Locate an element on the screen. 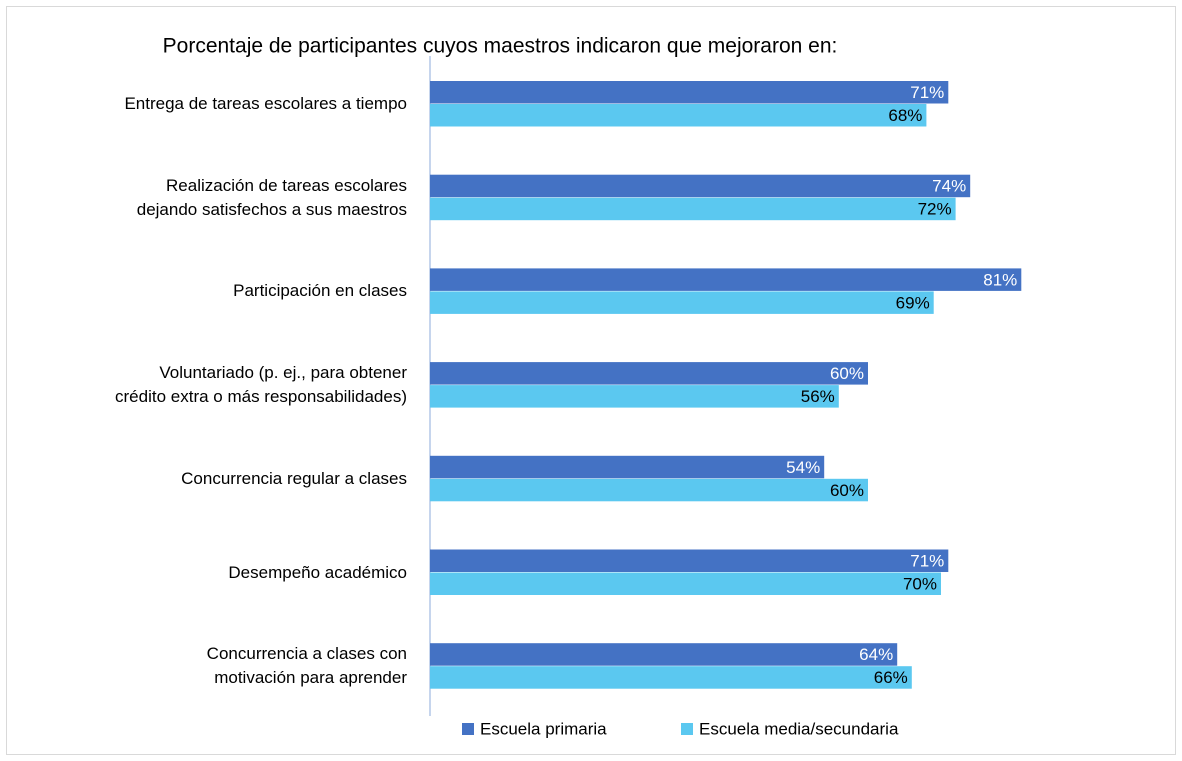  value-label: 66% is located at coordinates (891, 677).